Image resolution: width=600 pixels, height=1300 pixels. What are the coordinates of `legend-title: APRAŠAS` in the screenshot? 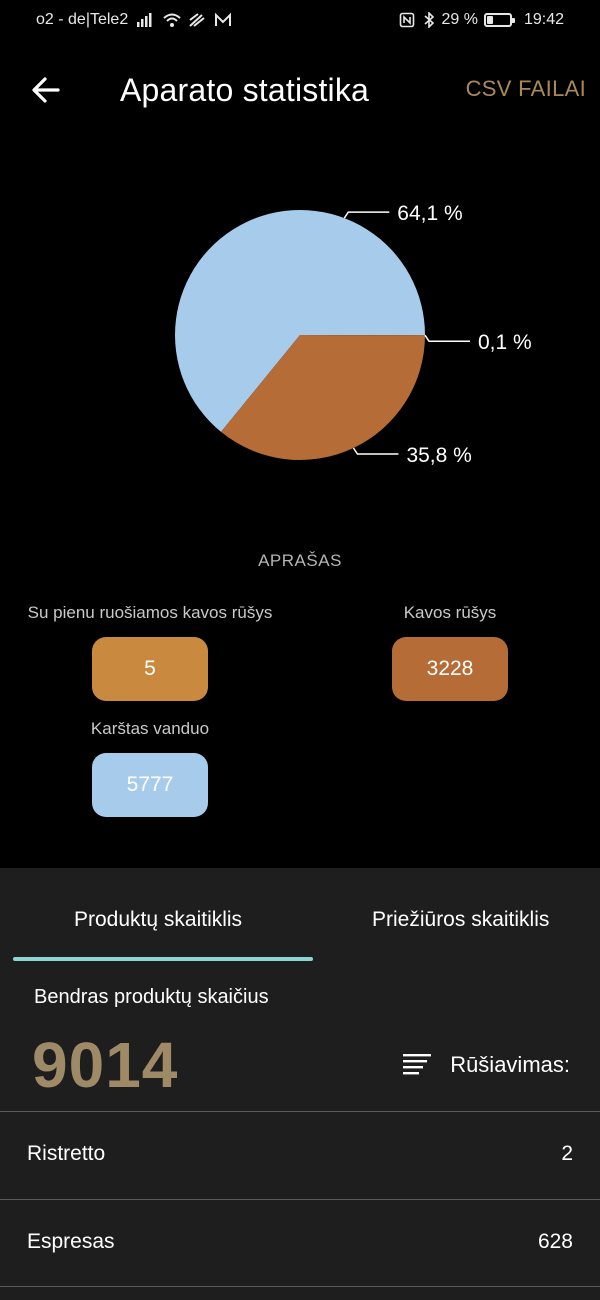 It's located at (300, 560).